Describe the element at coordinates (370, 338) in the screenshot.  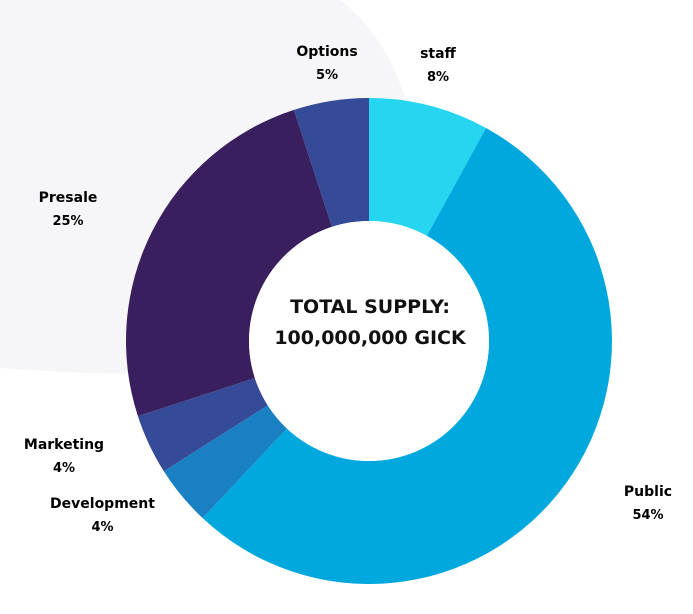
I see `center-value: 100,000,000 GICK` at that location.